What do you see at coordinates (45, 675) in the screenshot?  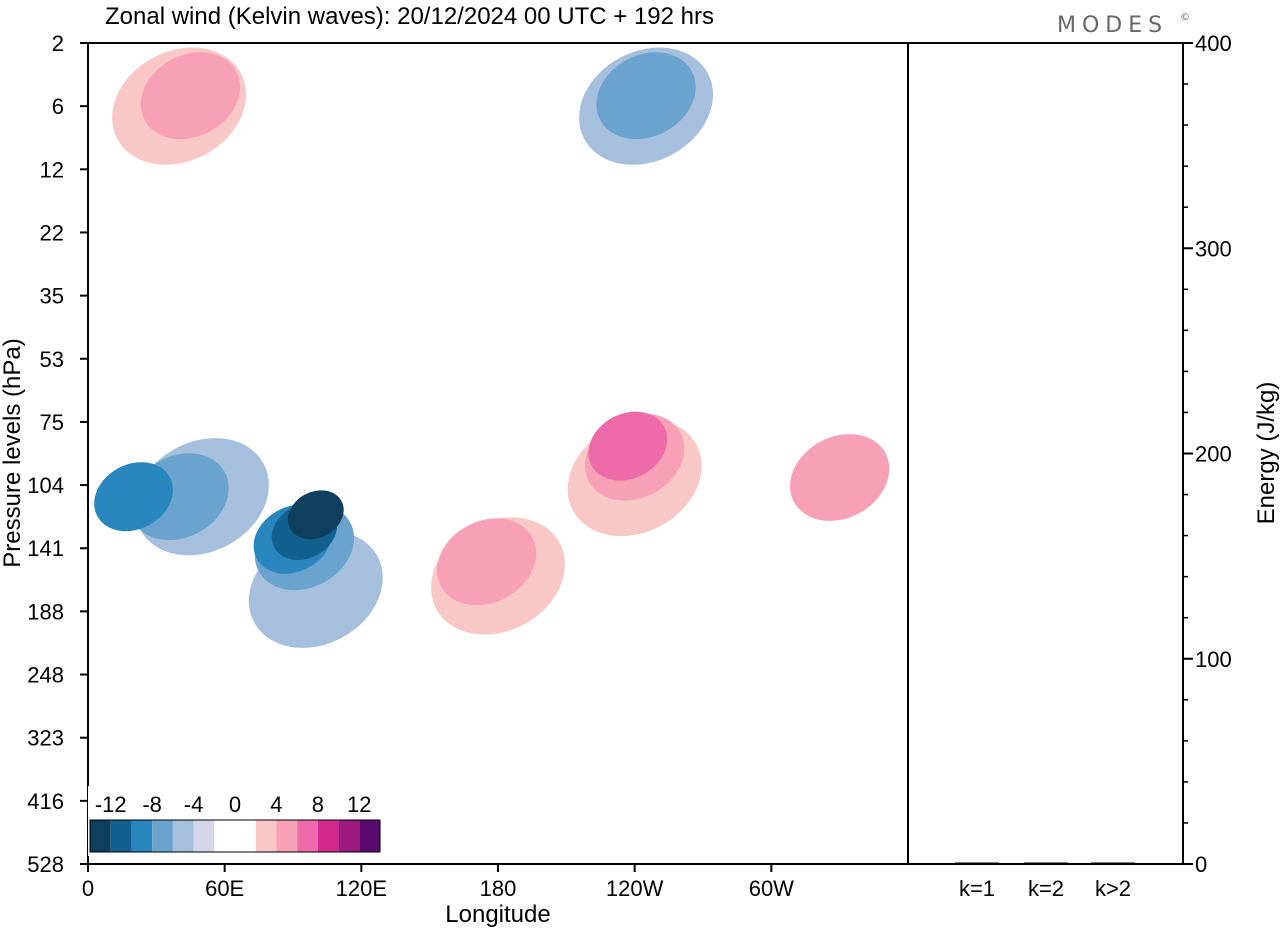 I see `y-tick-label: 248` at bounding box center [45, 675].